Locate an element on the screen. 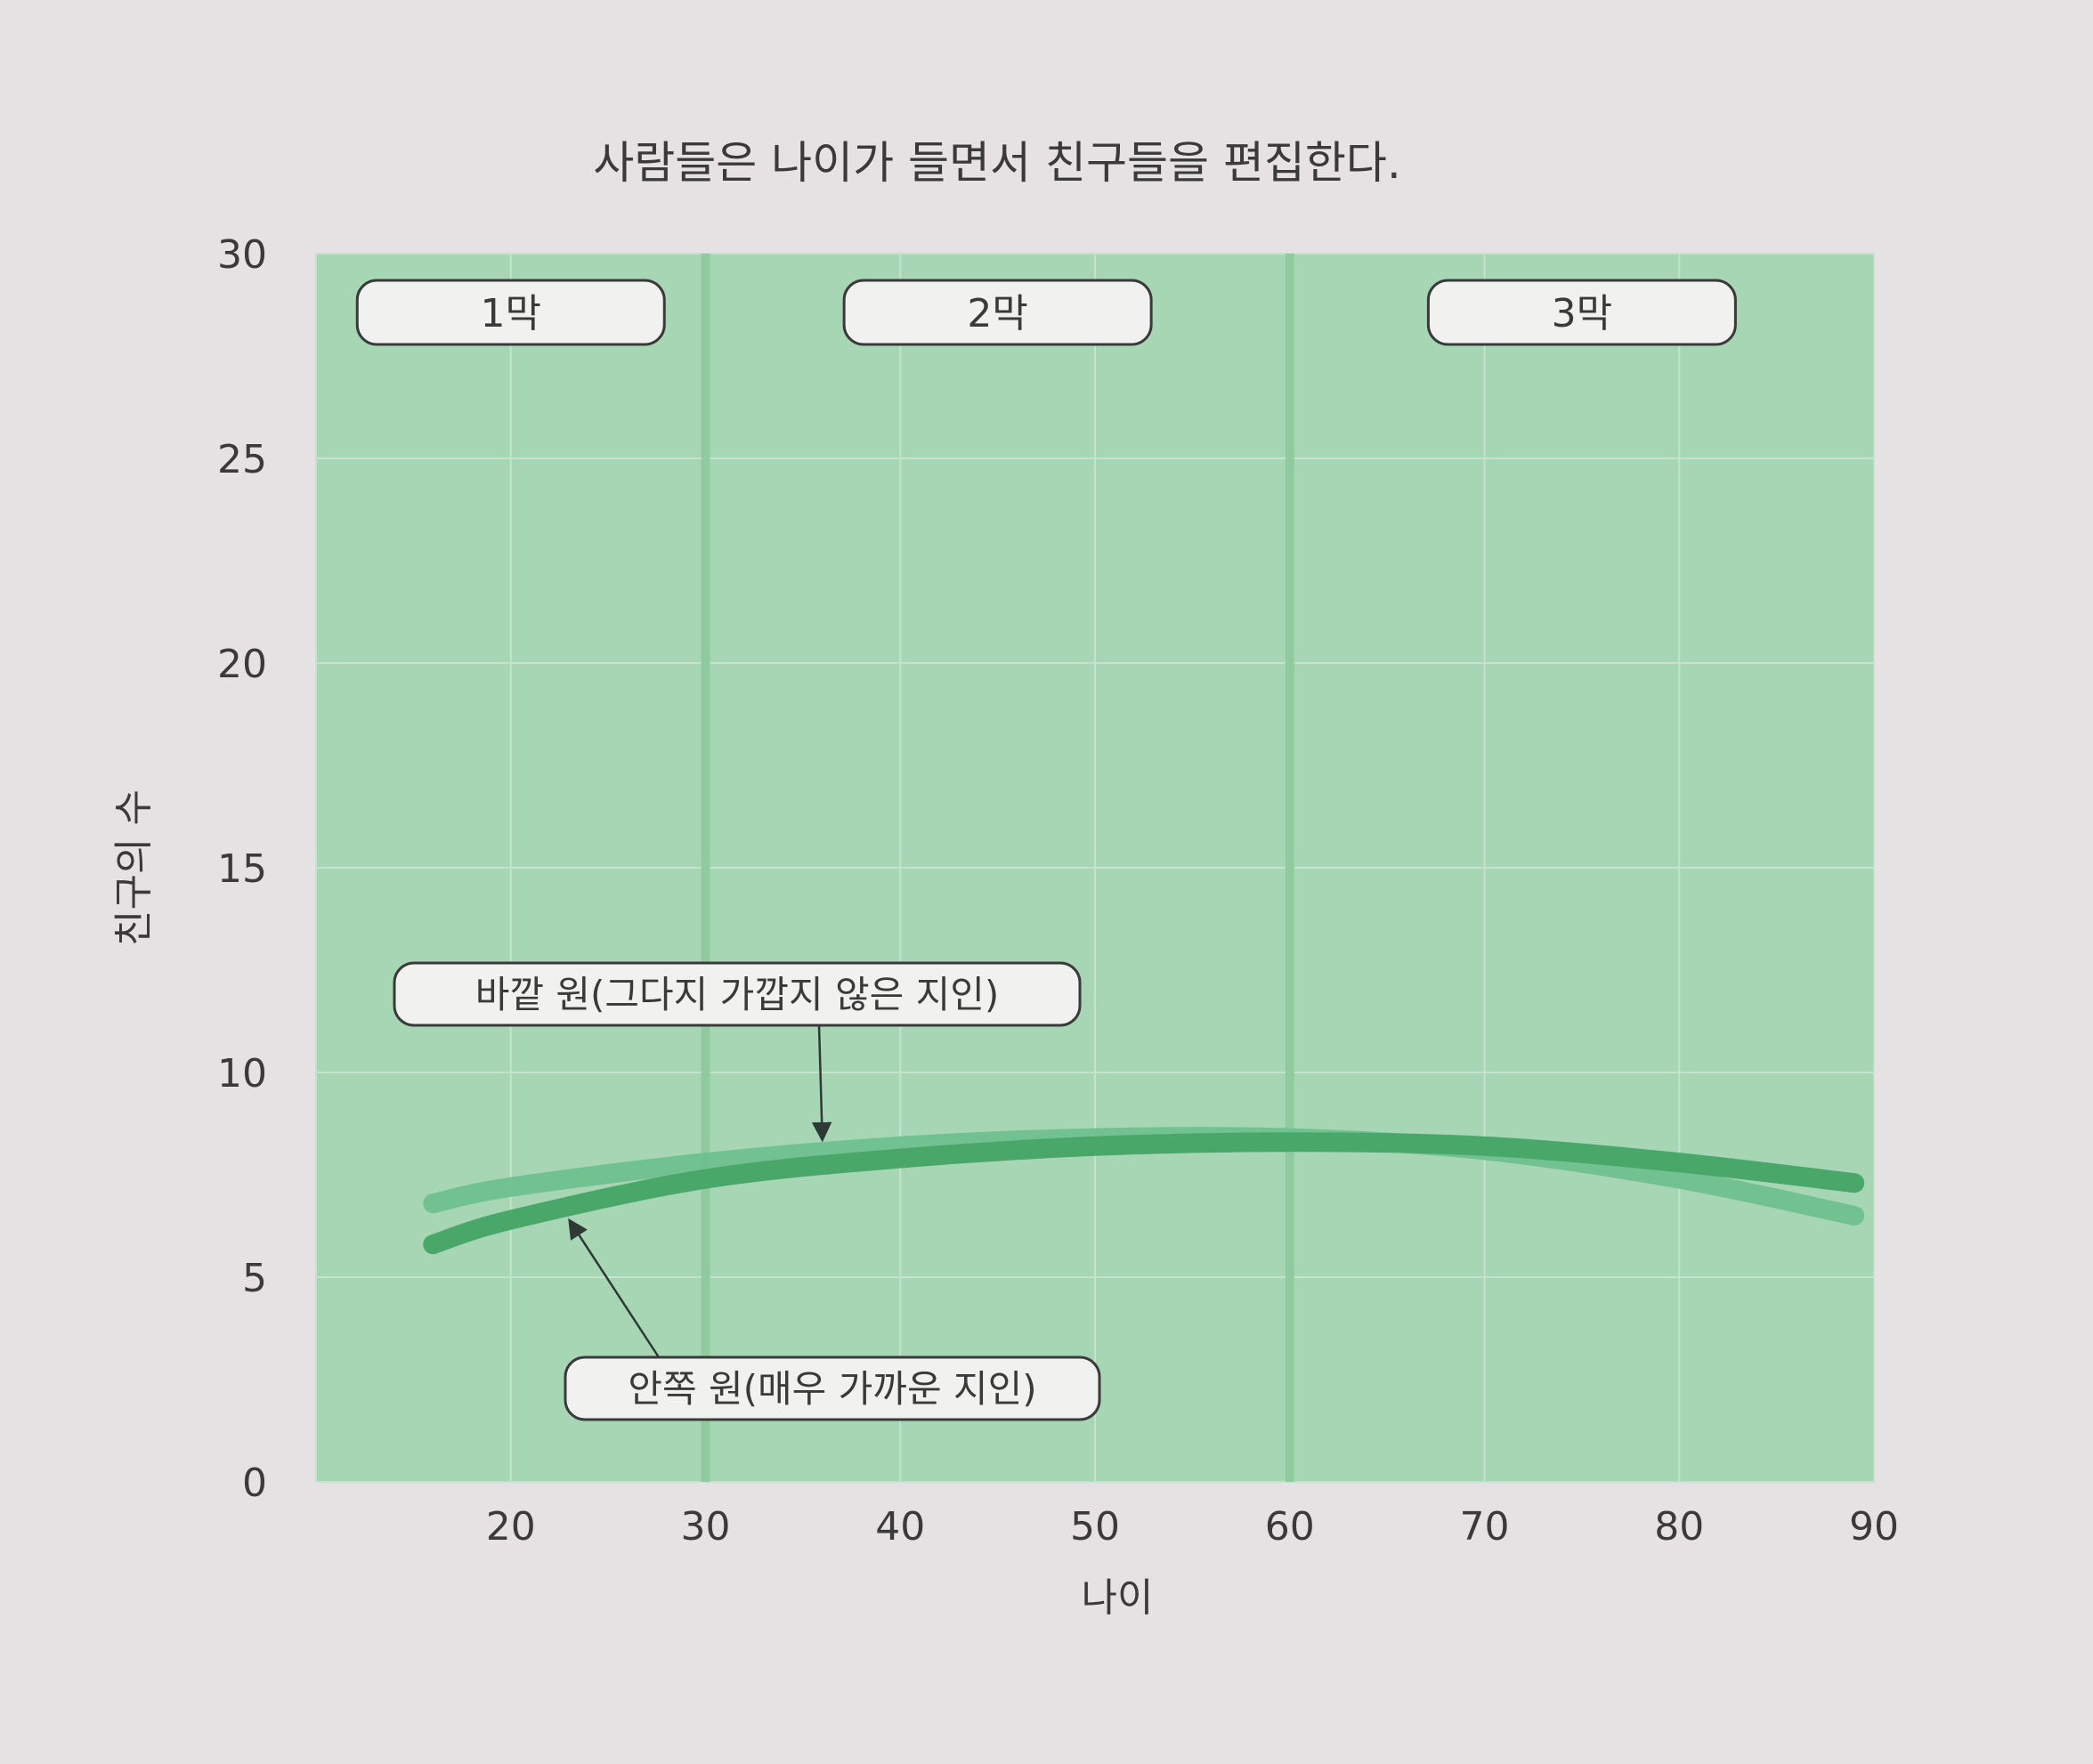 The image size is (2093, 1764). x-tick-label: 60 is located at coordinates (1290, 1527).